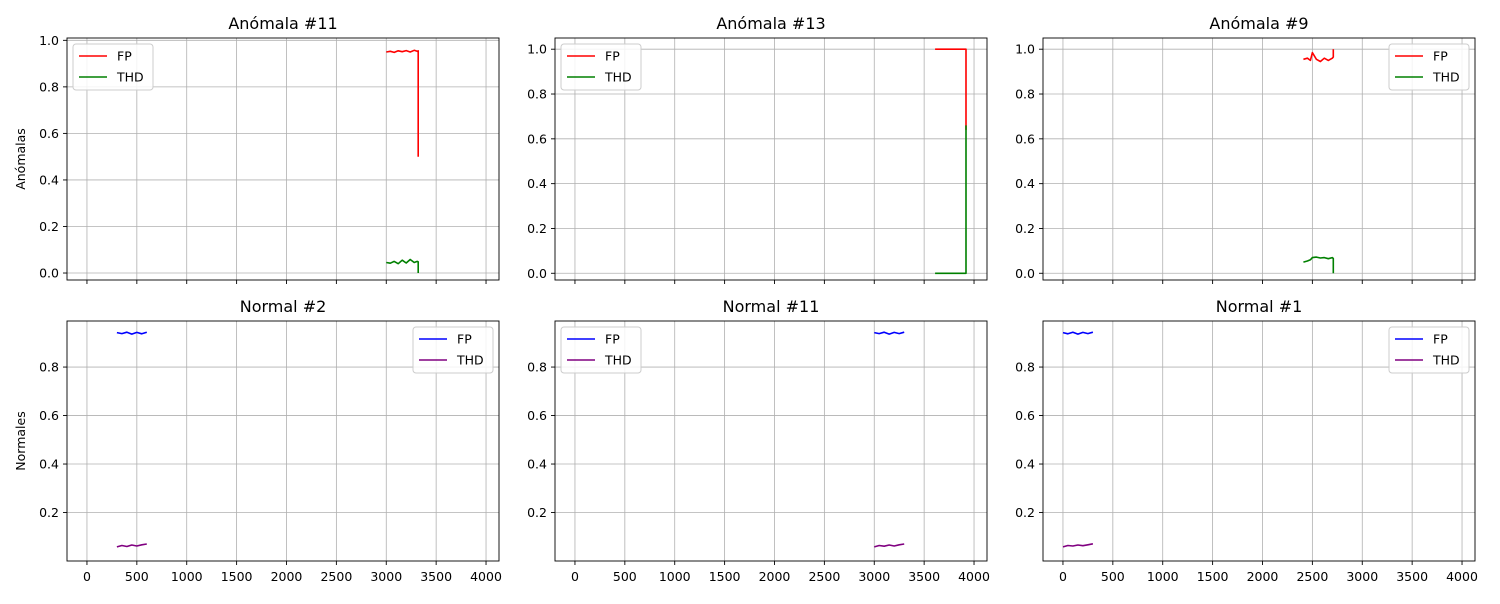 The image size is (1500, 604). What do you see at coordinates (283, 306) in the screenshot?
I see `subplot-title: Normal #2` at bounding box center [283, 306].